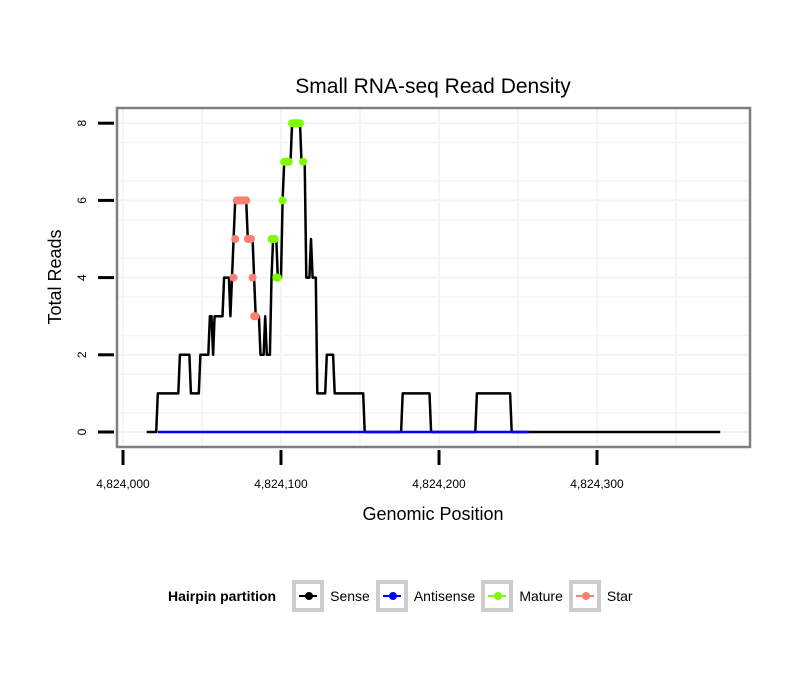 The image size is (810, 690). Describe the element at coordinates (222, 596) in the screenshot. I see `legend-title: Hairpin partition` at that location.